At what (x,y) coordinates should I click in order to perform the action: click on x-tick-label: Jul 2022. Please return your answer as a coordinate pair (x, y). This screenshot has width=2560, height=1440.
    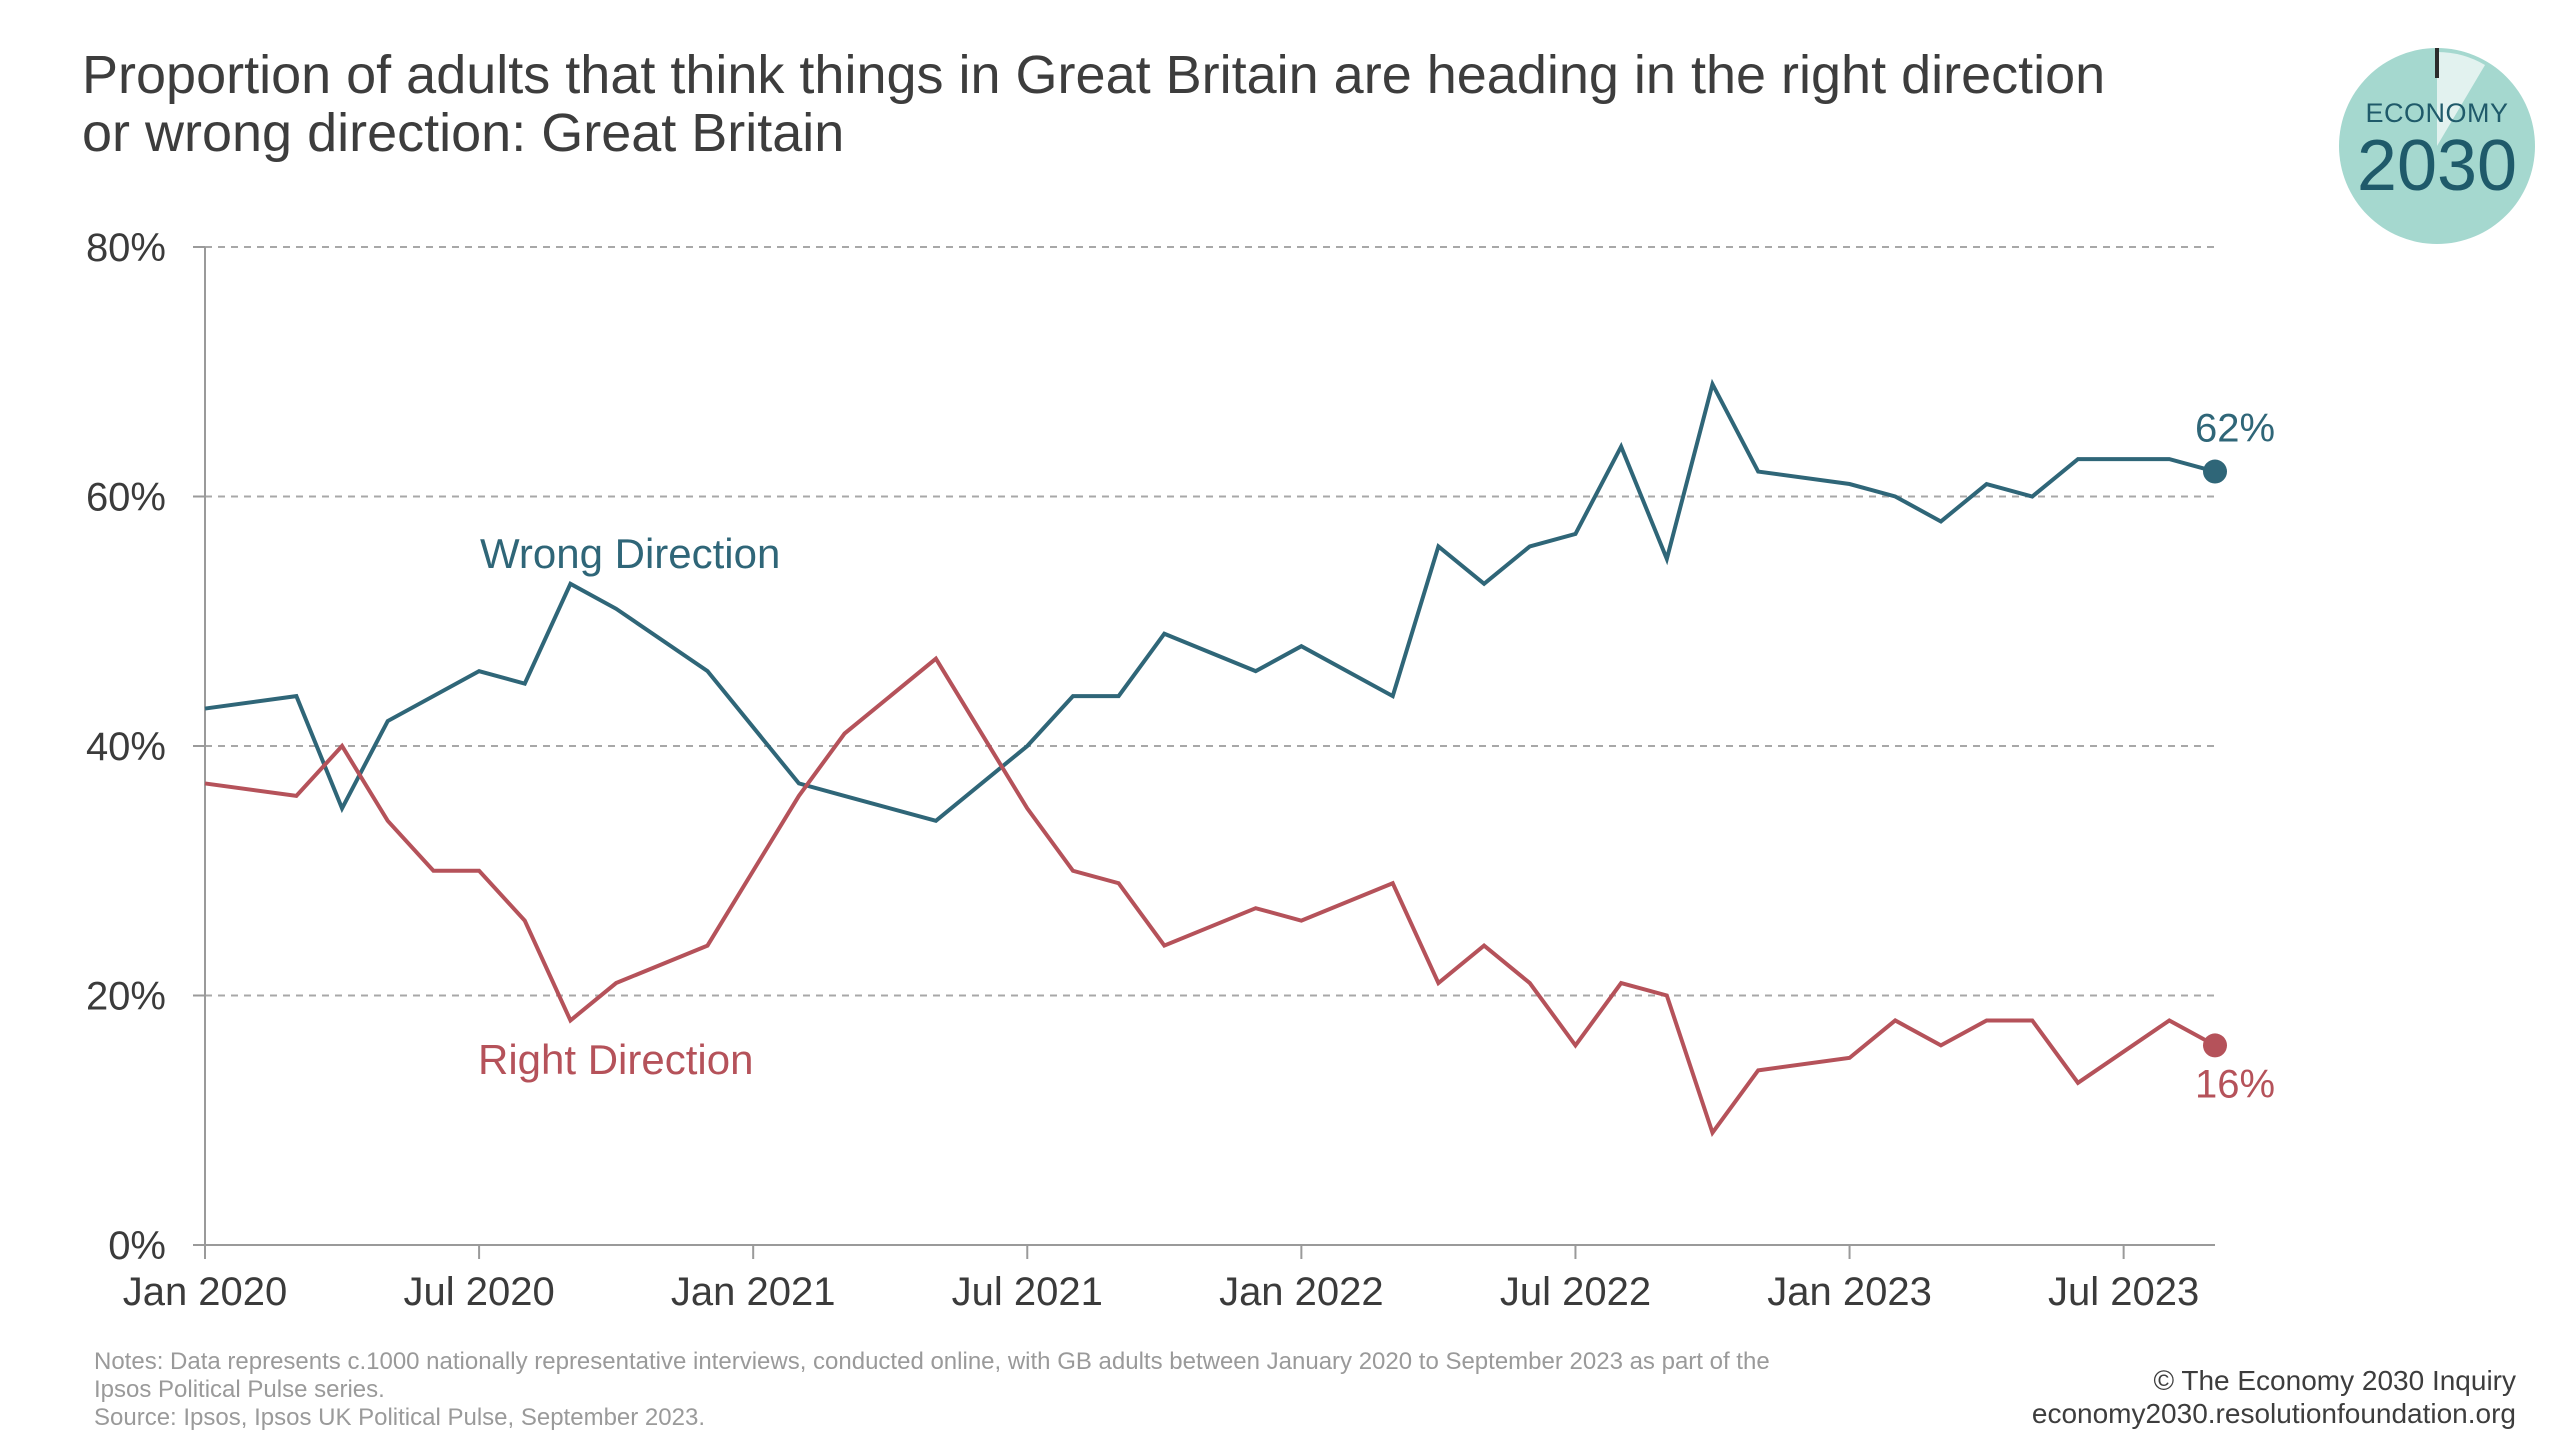
    Looking at the image, I should click on (1575, 1292).